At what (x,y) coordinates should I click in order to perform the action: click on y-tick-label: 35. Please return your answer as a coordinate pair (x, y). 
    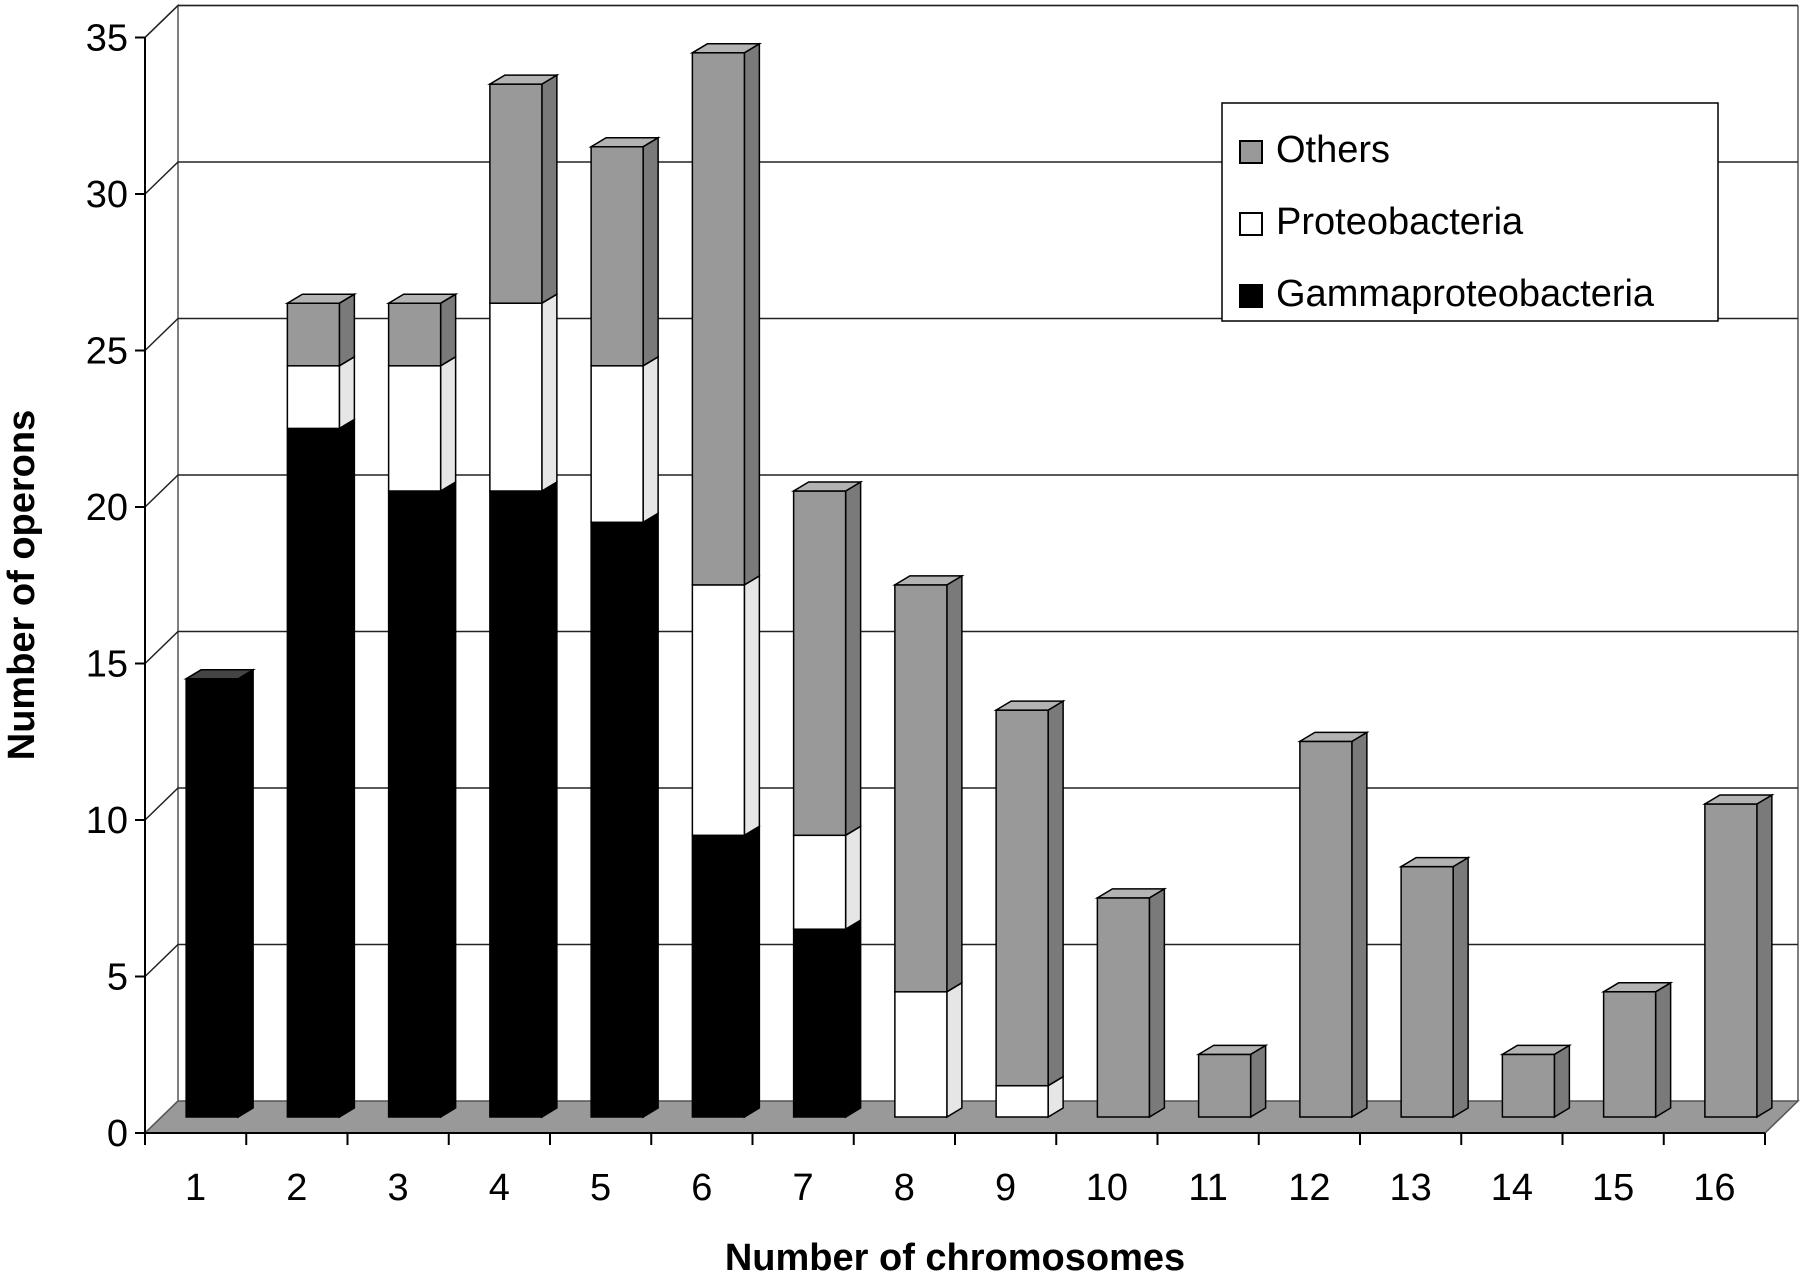
    Looking at the image, I should click on (107, 39).